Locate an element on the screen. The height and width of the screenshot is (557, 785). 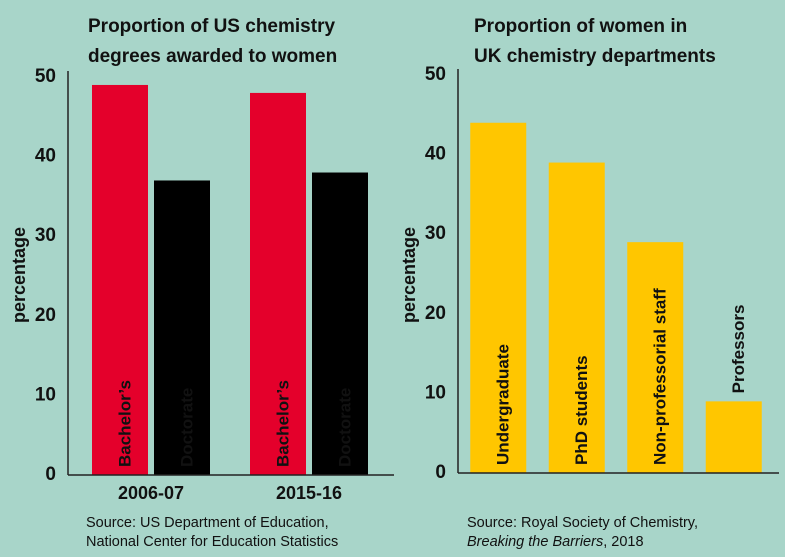
source-title: Breaking the Barriers is located at coordinates (535, 542).